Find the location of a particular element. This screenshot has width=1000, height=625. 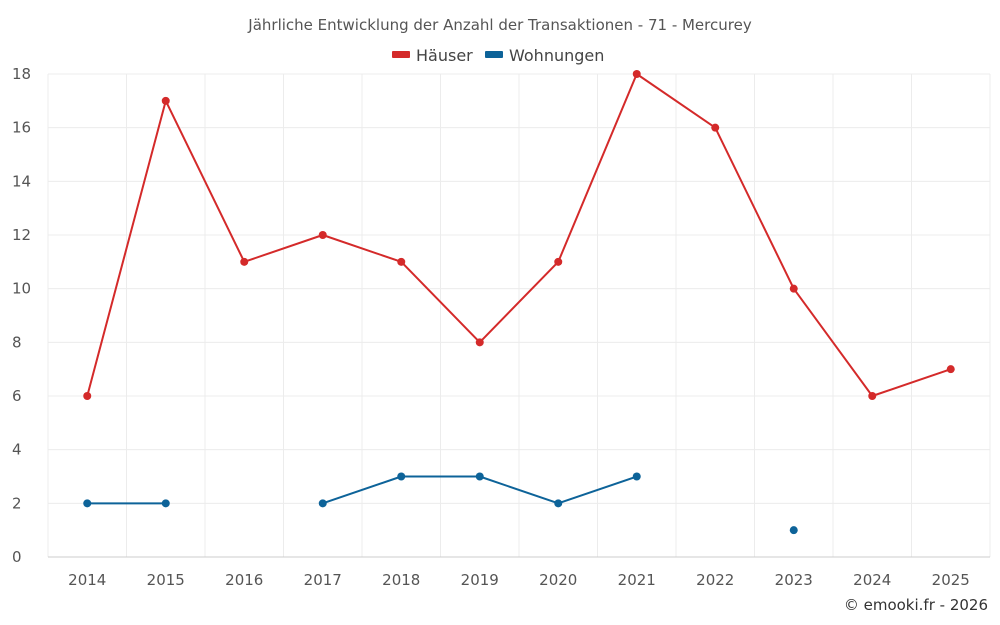

y-tick-label-10: 10 is located at coordinates (21, 289).